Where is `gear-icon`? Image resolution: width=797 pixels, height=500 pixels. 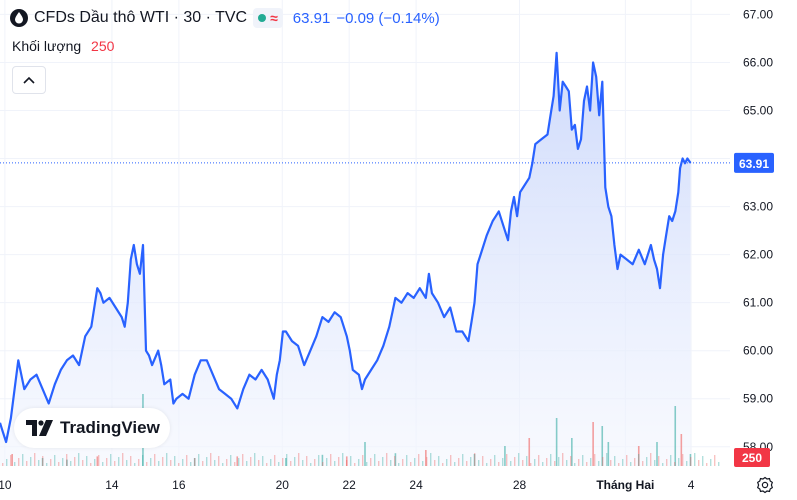
gear-icon is located at coordinates (765, 485).